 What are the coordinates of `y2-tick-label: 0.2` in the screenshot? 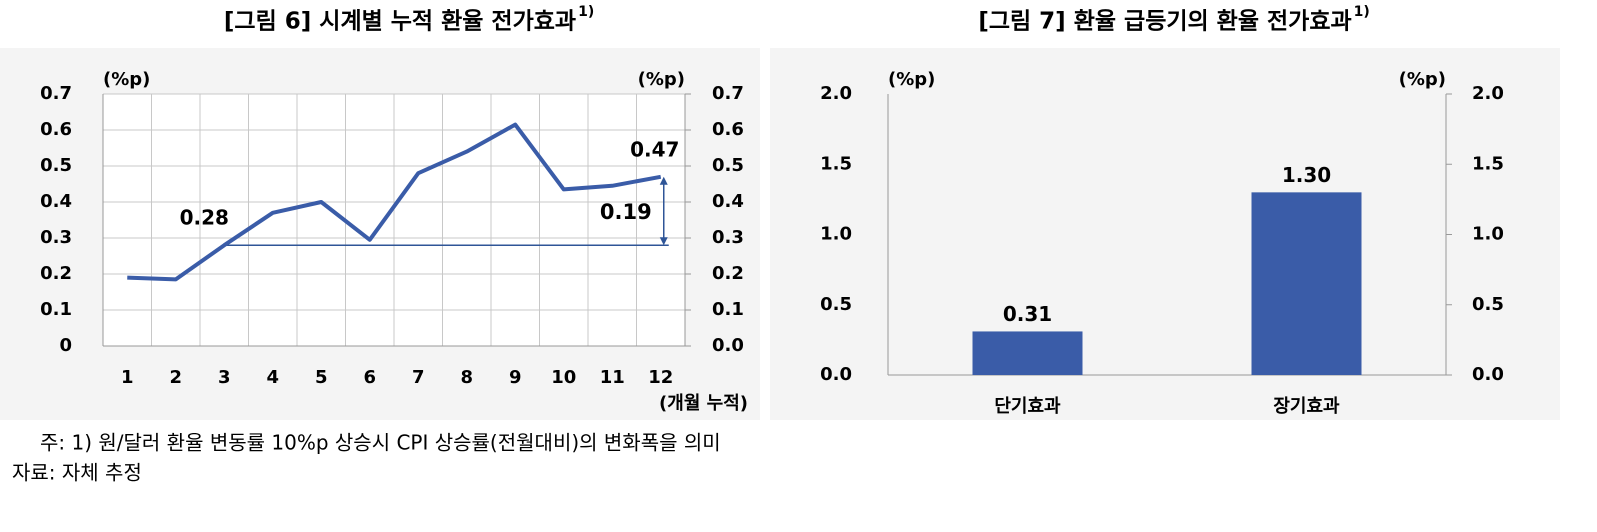 It's located at (728, 273).